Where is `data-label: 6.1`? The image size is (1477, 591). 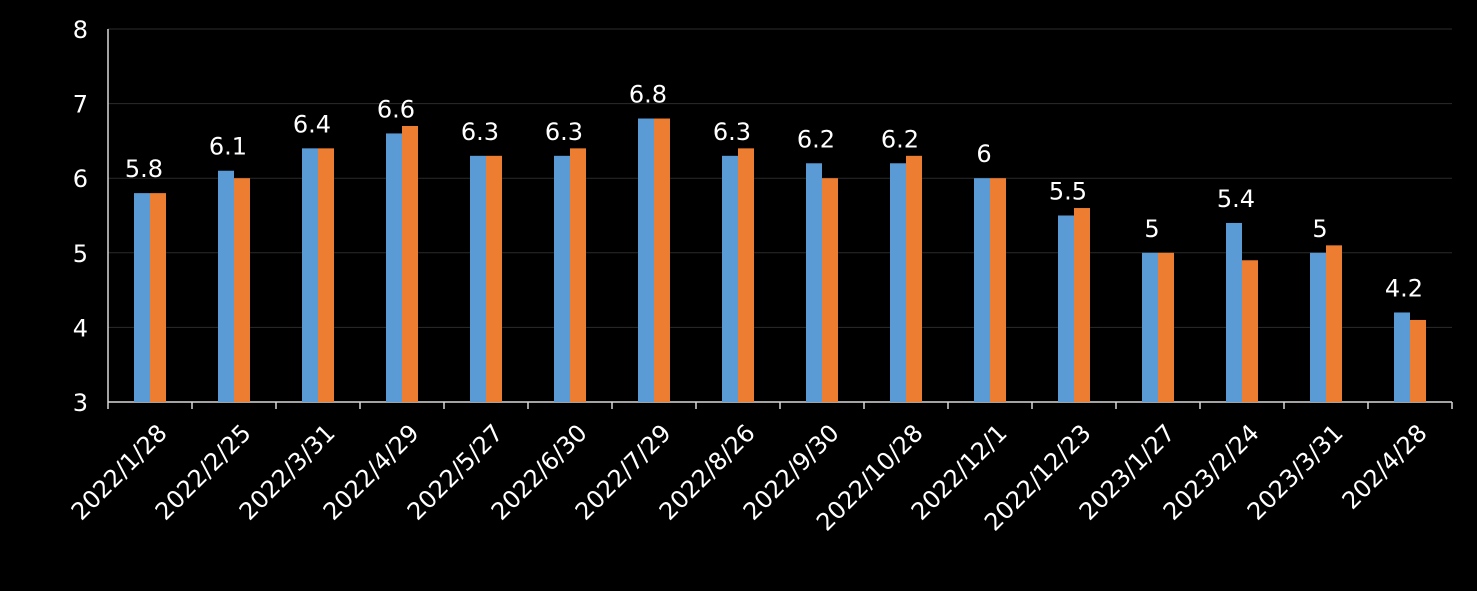
data-label: 6.1 is located at coordinates (228, 147).